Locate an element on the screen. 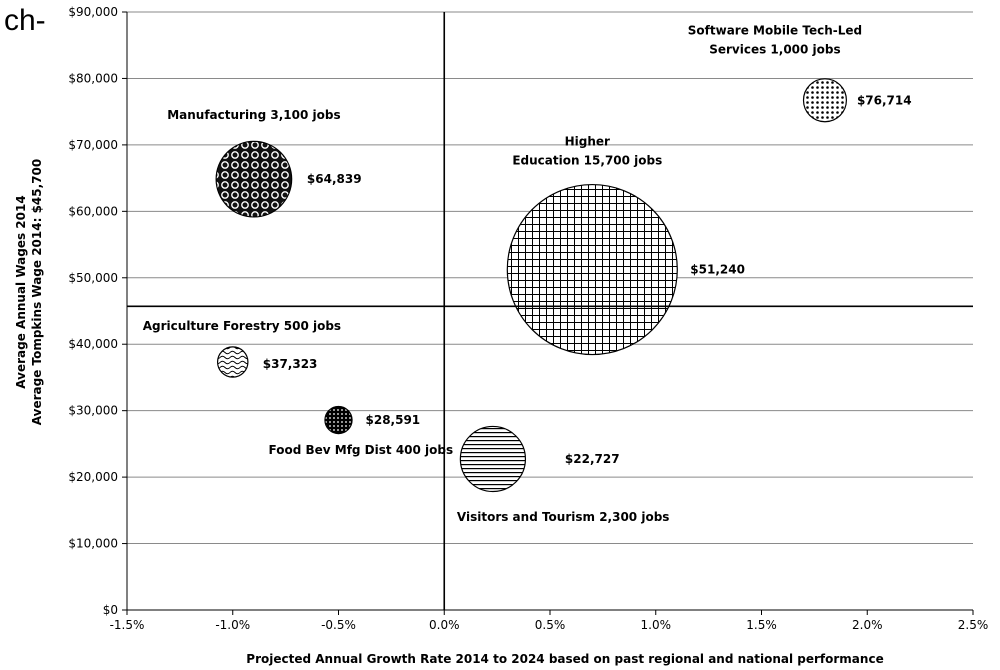 This screenshot has width=1000, height=670. bubble-name-label: Education 15,700 jobs is located at coordinates (587, 161).